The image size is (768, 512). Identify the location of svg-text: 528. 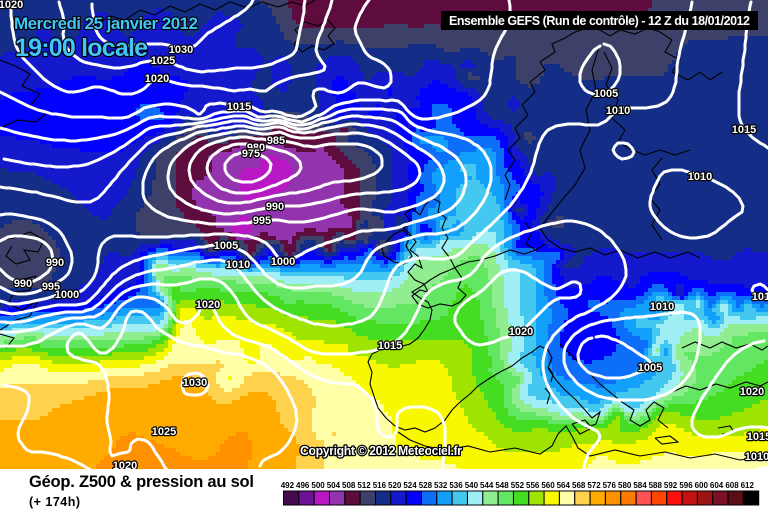
(426, 485).